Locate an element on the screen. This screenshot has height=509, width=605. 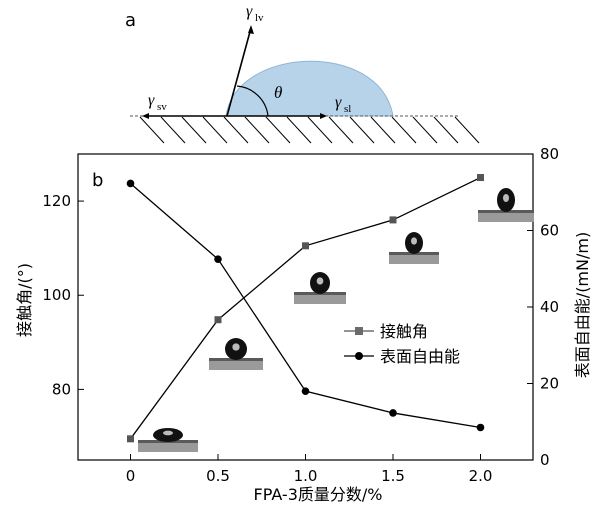
gamma-sv-symbol: γ is located at coordinates (151, 100).